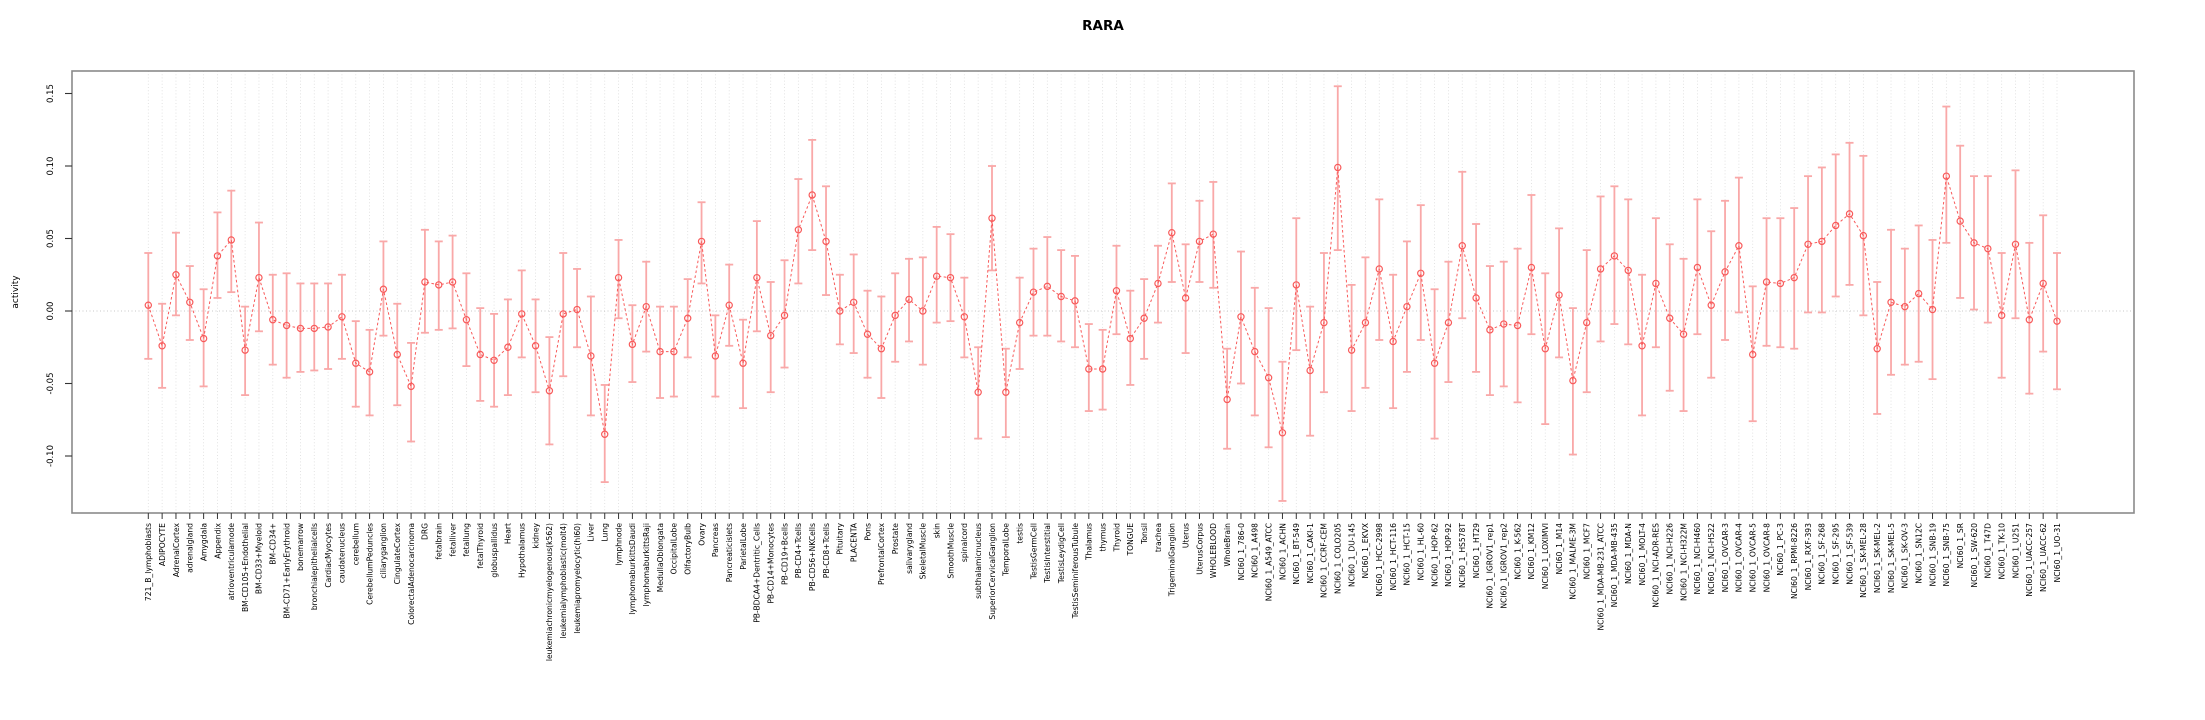 The image size is (2205, 720). What do you see at coordinates (729, 552) in the screenshot?
I see `x-tick-label: Pancreaticislets` at bounding box center [729, 552].